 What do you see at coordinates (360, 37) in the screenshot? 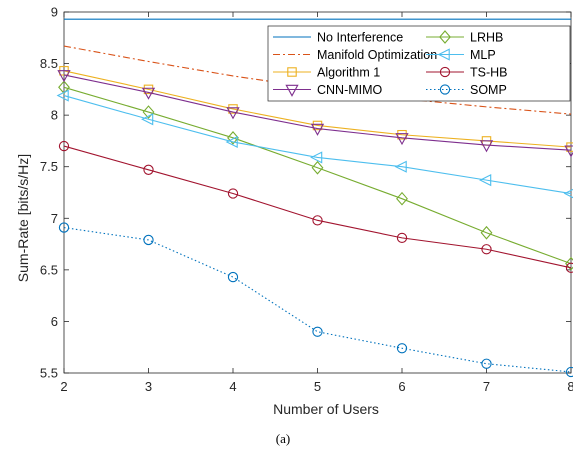
I see `legend-label: No Interference` at bounding box center [360, 37].